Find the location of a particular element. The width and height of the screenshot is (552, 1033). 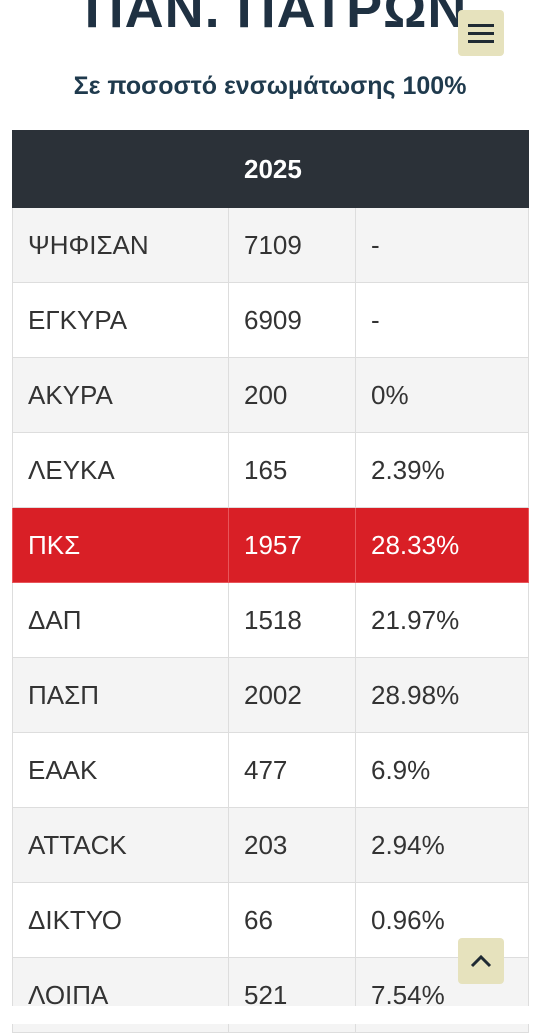

votes-cell: 203 is located at coordinates (292, 845).